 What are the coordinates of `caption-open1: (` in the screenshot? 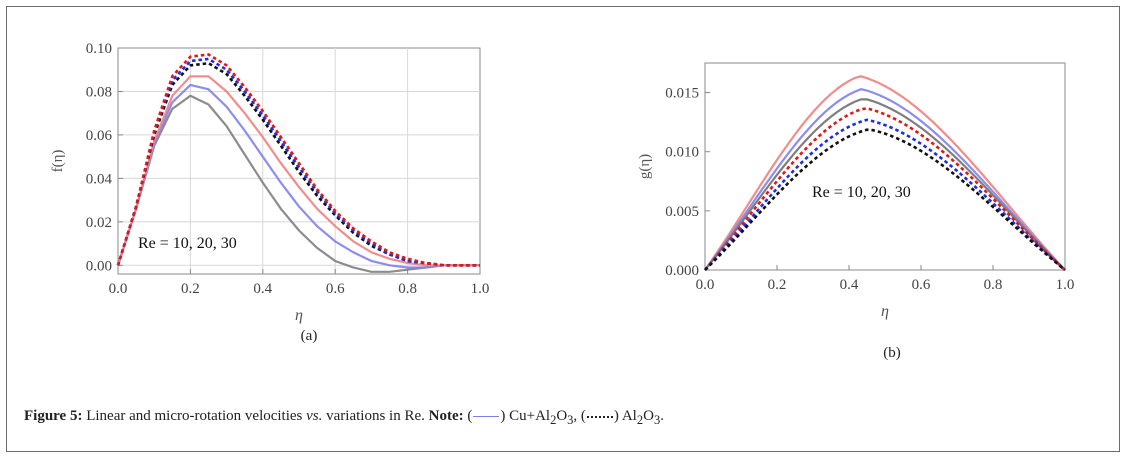 It's located at (468, 416).